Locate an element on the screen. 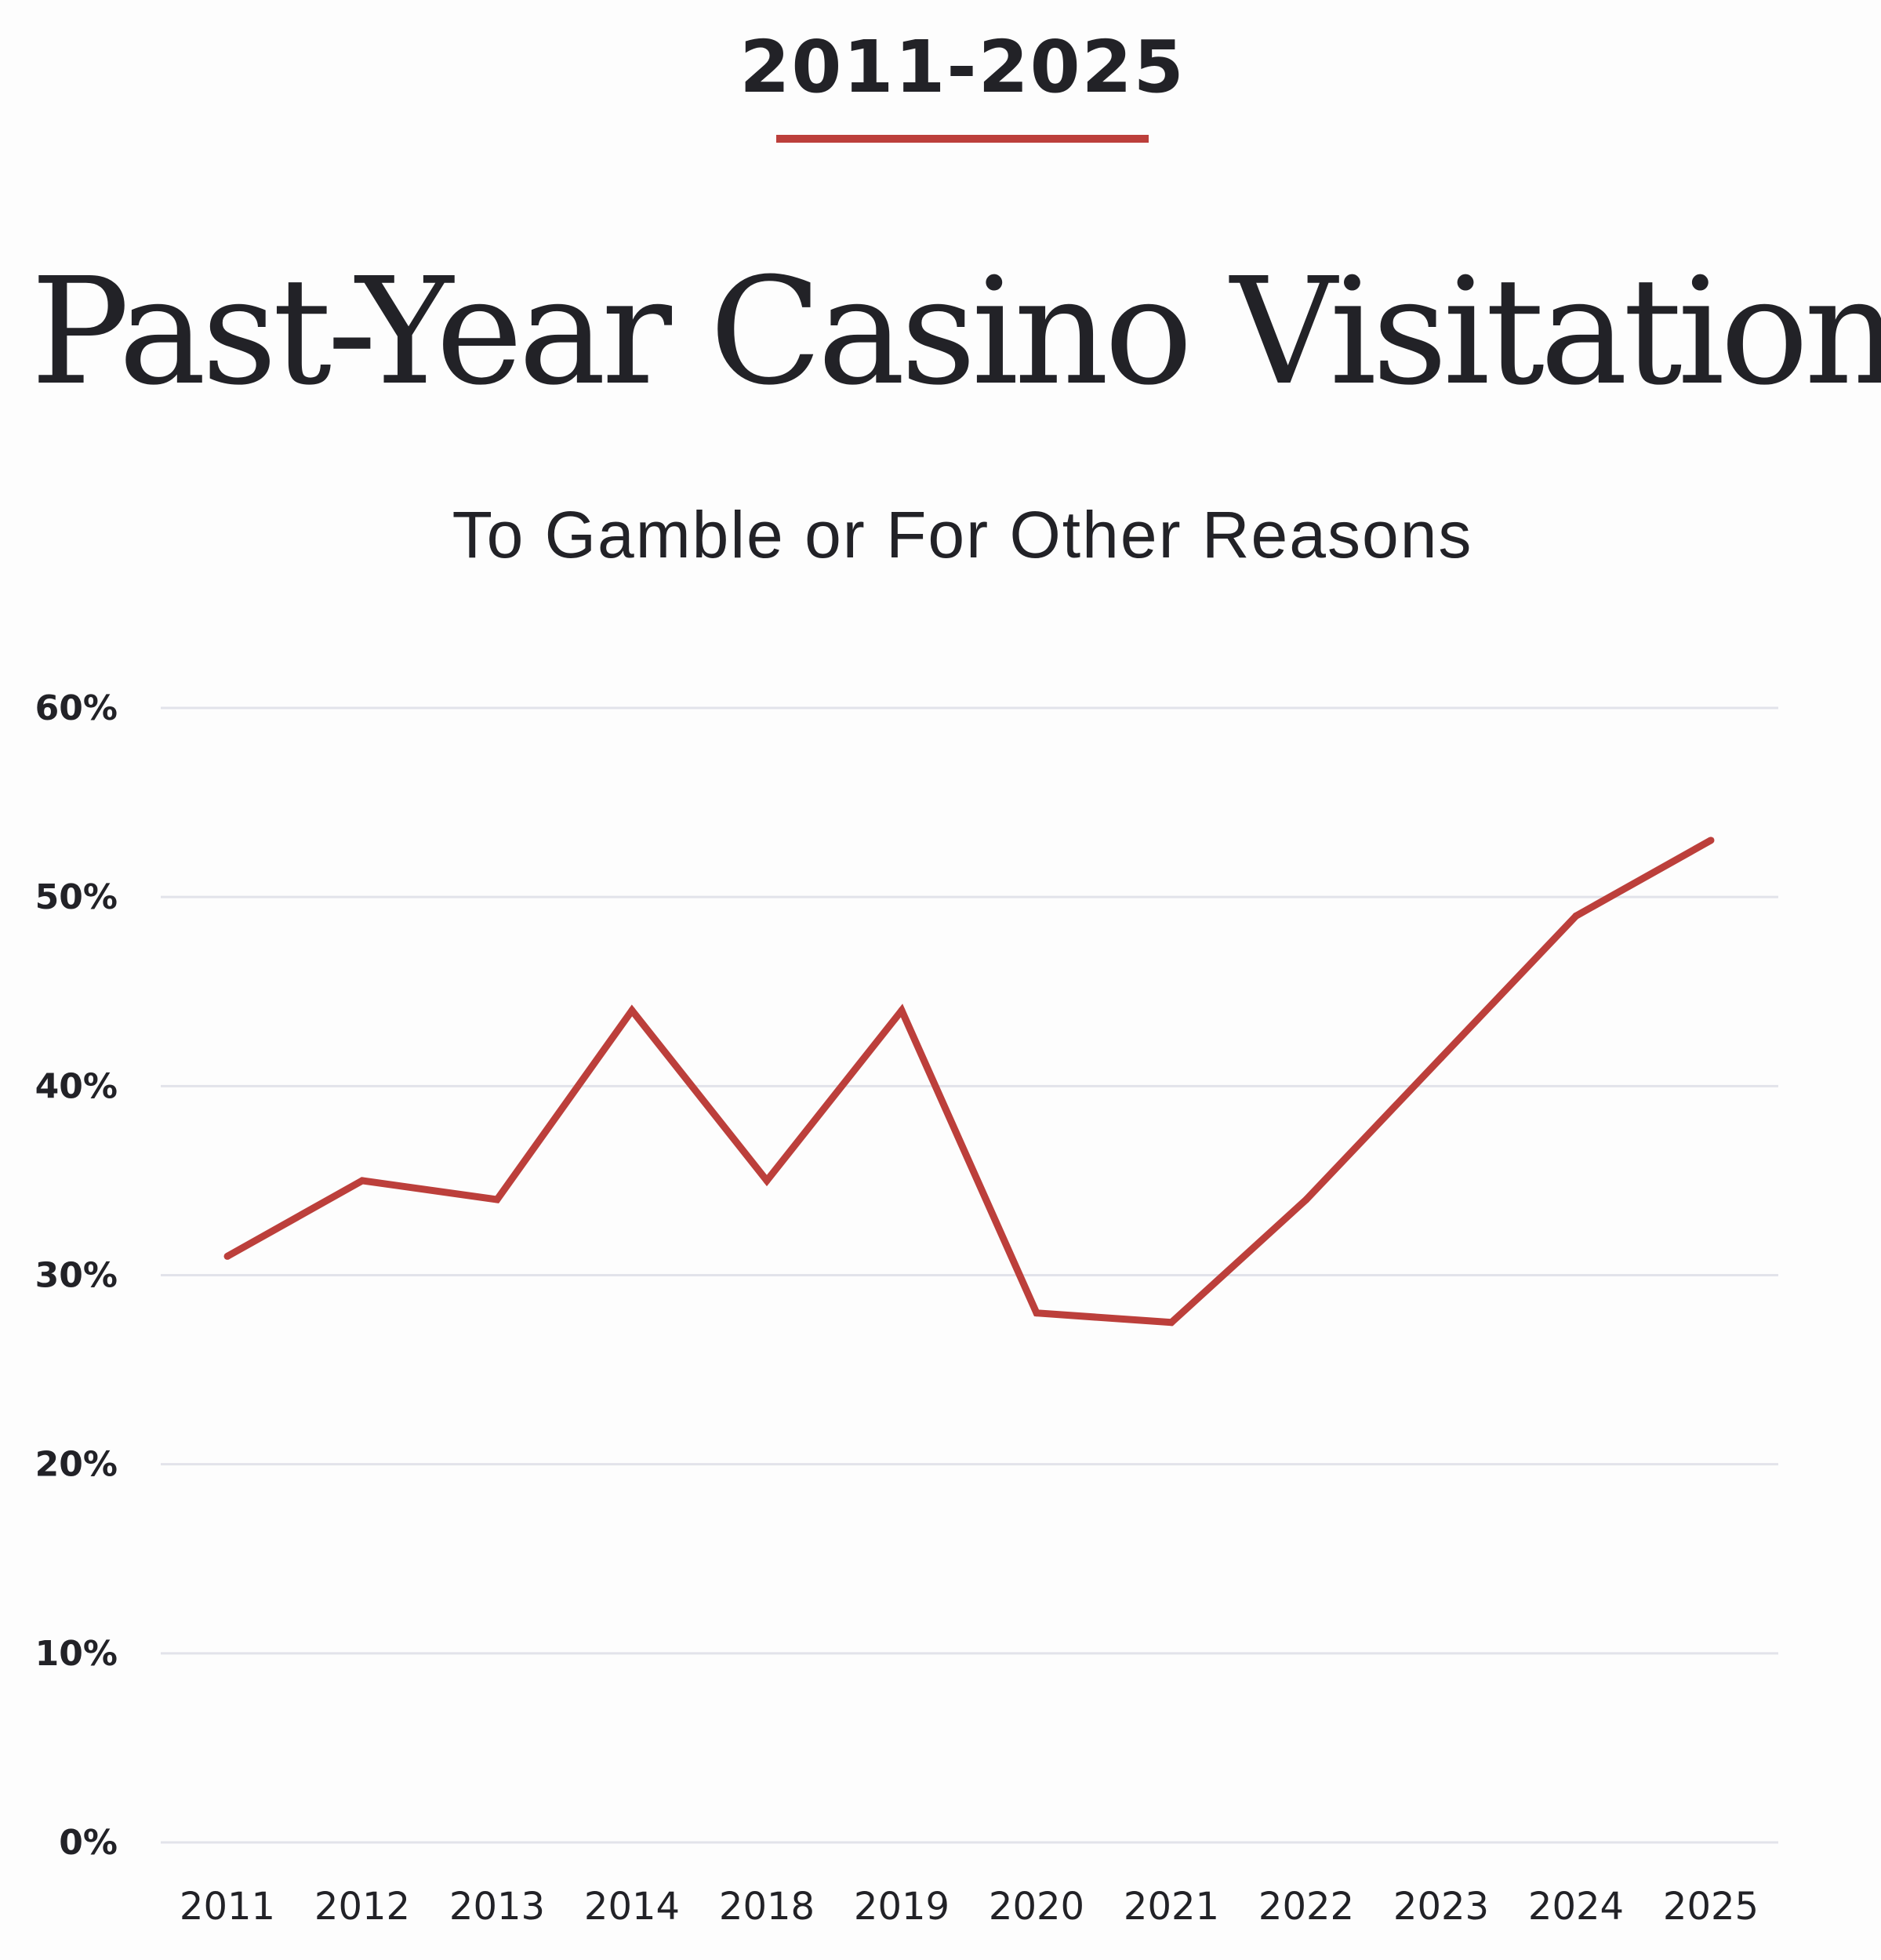  y-tick-label: 60% is located at coordinates (76, 708).